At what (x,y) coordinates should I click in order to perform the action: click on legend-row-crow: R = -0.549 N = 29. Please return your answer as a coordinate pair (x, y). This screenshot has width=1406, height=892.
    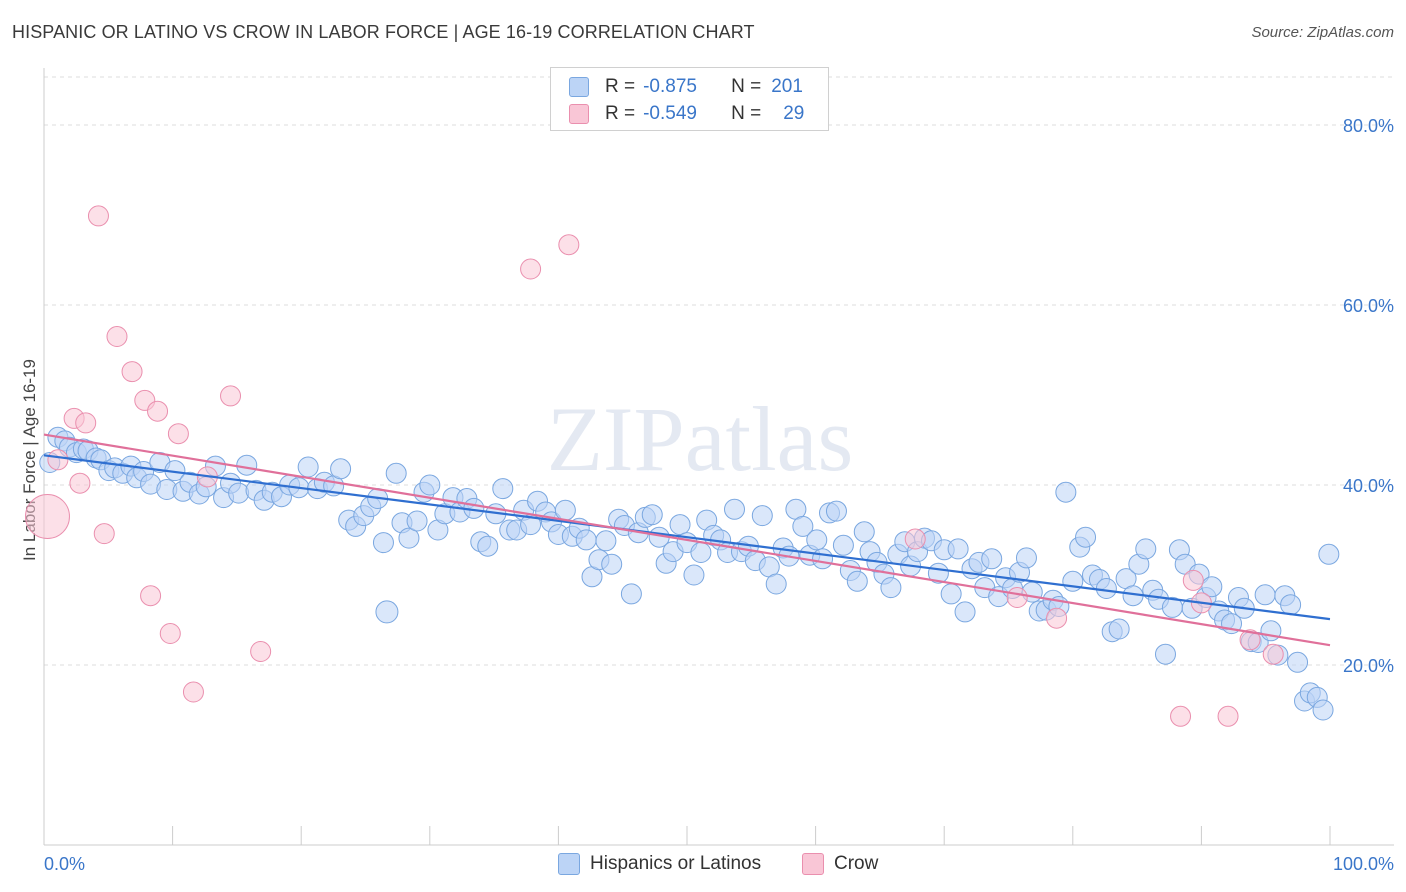
    Looking at the image, I should click on (686, 114).